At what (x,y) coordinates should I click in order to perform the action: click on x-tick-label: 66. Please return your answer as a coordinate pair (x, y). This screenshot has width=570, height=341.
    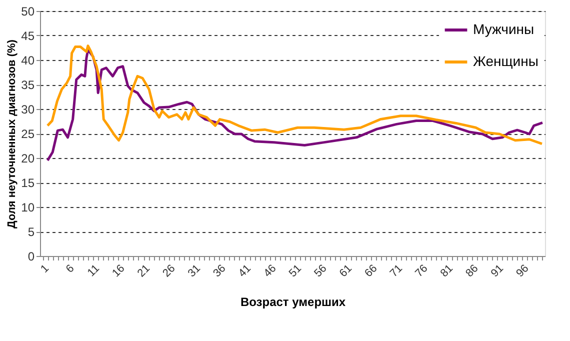
    Looking at the image, I should click on (371, 271).